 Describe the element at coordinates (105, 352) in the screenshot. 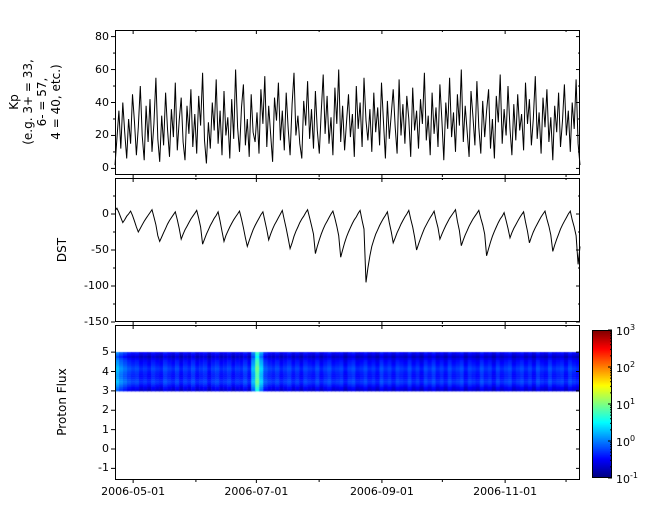

I see `y-tick-label-proton_flux: 5` at that location.